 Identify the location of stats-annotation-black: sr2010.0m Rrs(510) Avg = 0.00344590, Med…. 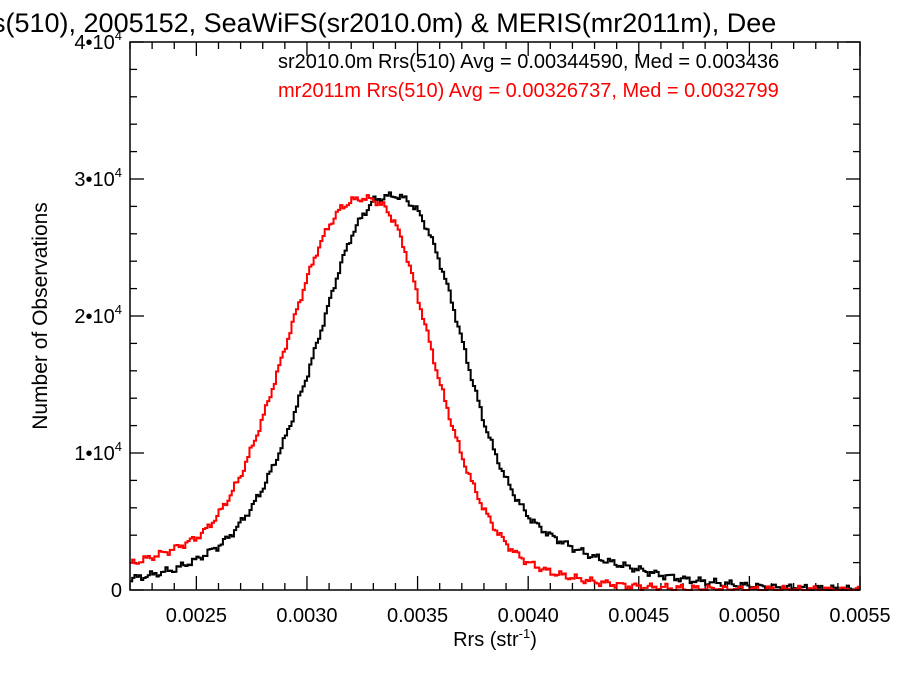
(528, 62).